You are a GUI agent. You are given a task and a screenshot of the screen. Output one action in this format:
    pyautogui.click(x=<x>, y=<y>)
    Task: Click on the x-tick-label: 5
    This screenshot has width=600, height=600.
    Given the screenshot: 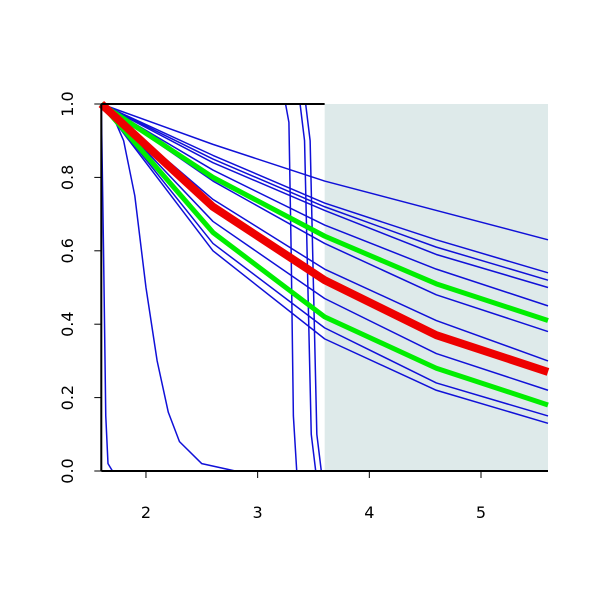 What is the action you would take?
    pyautogui.click(x=481, y=512)
    